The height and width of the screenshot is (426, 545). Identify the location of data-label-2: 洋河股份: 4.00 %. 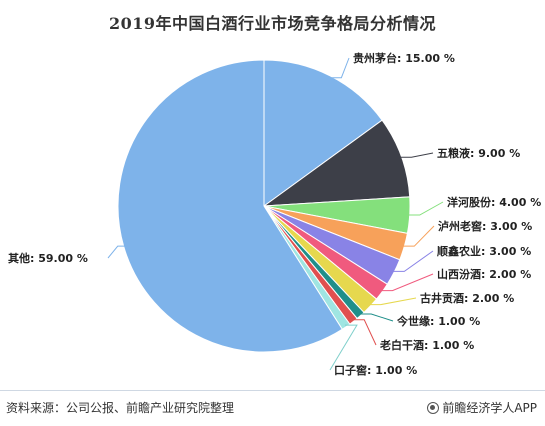
(494, 202).